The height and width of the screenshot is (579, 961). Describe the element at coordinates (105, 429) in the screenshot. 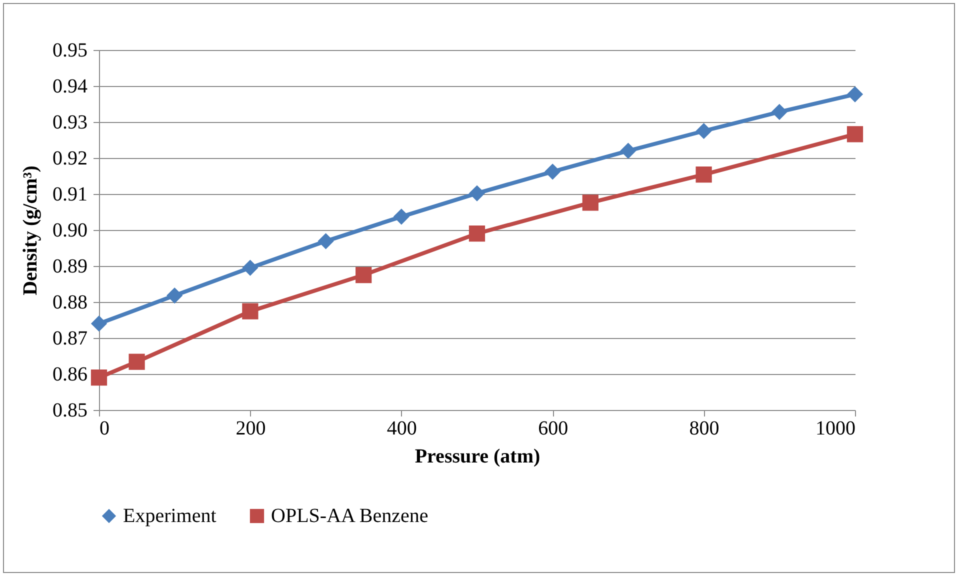

I see `x-tick-label: 0` at that location.